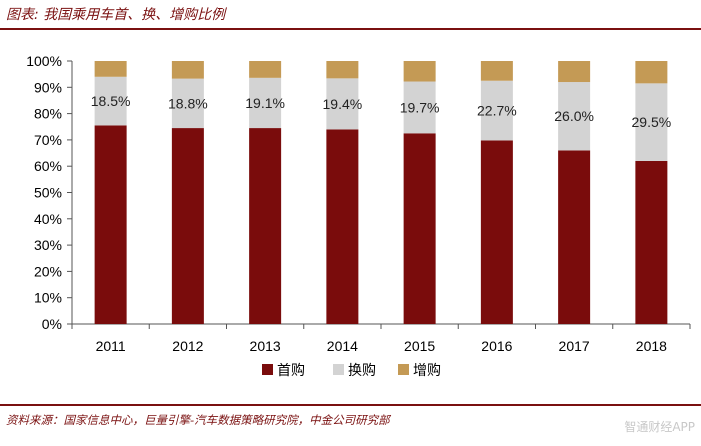  I want to click on x-tick-label: 2012, so click(187, 346).